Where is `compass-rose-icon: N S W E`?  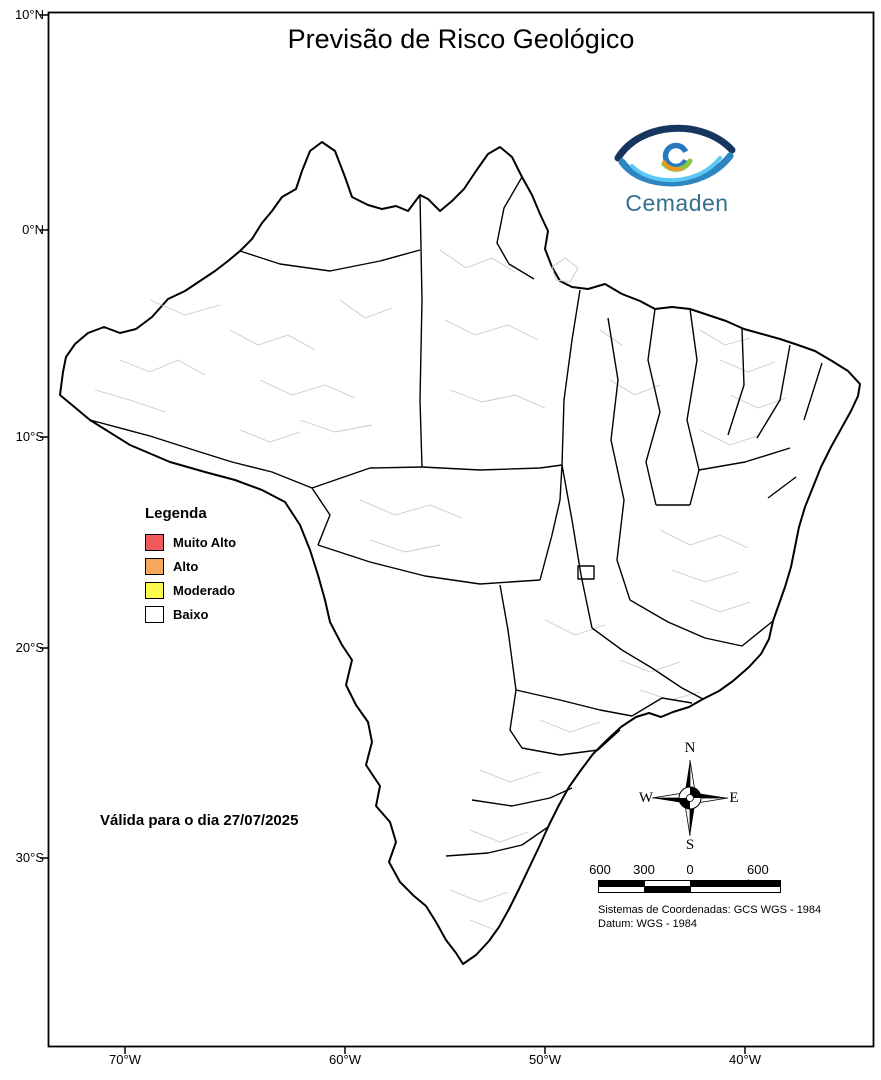 compass-rose-icon: N S W E is located at coordinates (689, 796).